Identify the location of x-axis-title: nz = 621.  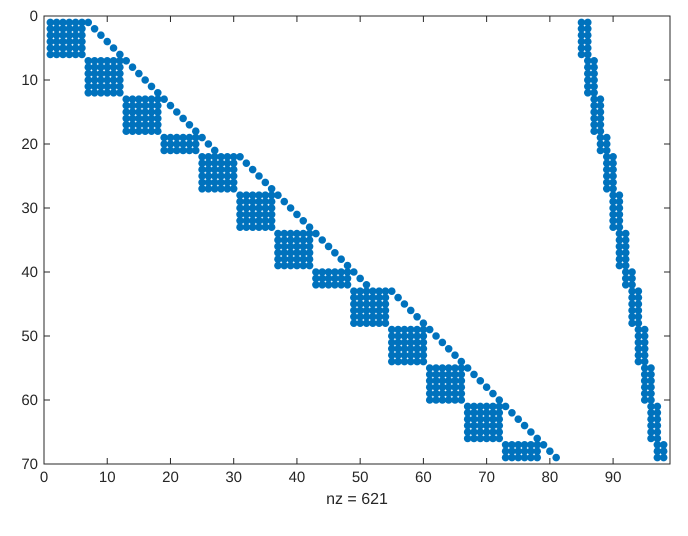
(357, 499).